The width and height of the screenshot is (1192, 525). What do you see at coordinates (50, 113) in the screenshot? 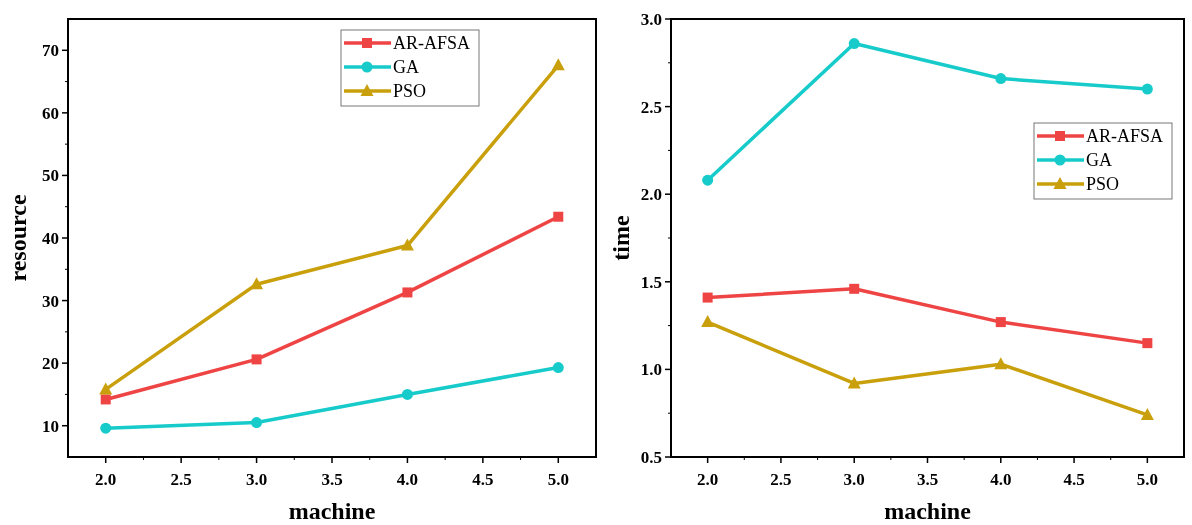
I see `y-tick-label: 60` at bounding box center [50, 113].